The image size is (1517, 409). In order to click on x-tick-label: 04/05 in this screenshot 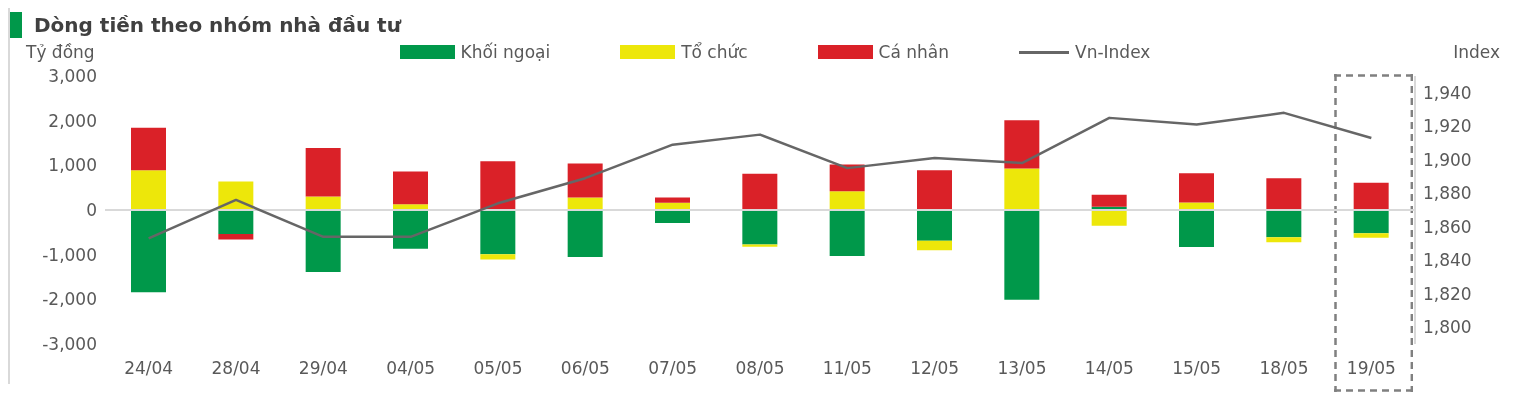, I will do `click(411, 368)`.